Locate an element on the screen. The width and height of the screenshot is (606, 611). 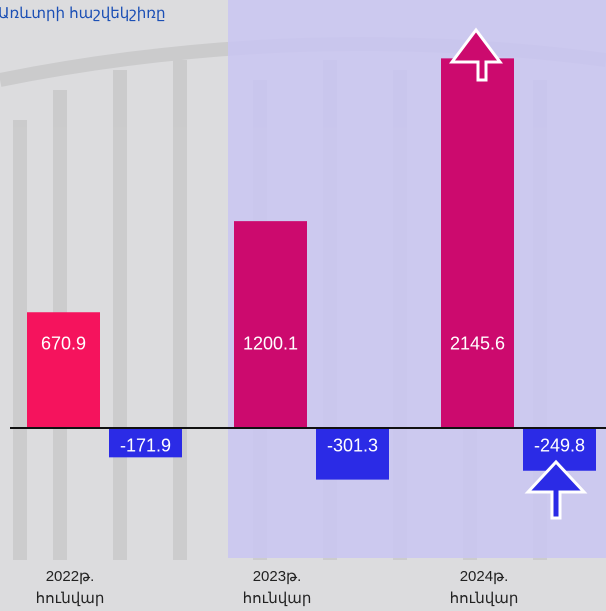
value-label: -171.9 is located at coordinates (145, 445).